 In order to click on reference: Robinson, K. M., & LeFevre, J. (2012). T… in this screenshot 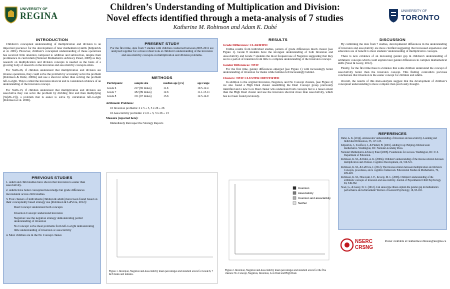, I will do `click(392, 170)`.